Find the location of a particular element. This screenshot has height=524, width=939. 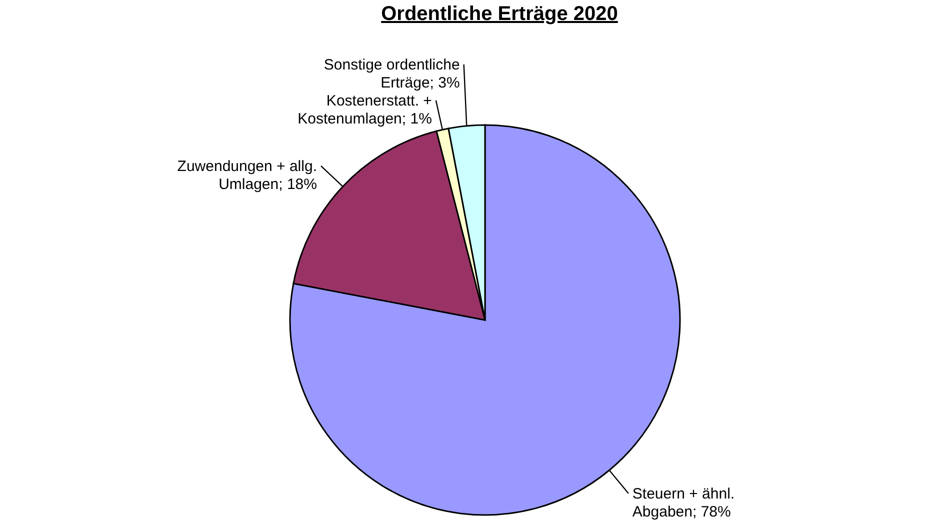

slice-label: Zuwendungen + allg. Umlagen; 18% is located at coordinates (247, 175).